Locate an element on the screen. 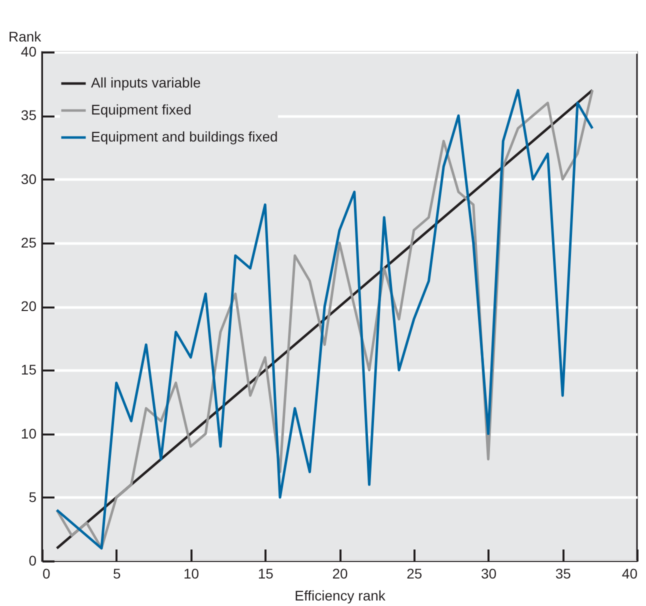  x-tick-label: 25 is located at coordinates (414, 574).